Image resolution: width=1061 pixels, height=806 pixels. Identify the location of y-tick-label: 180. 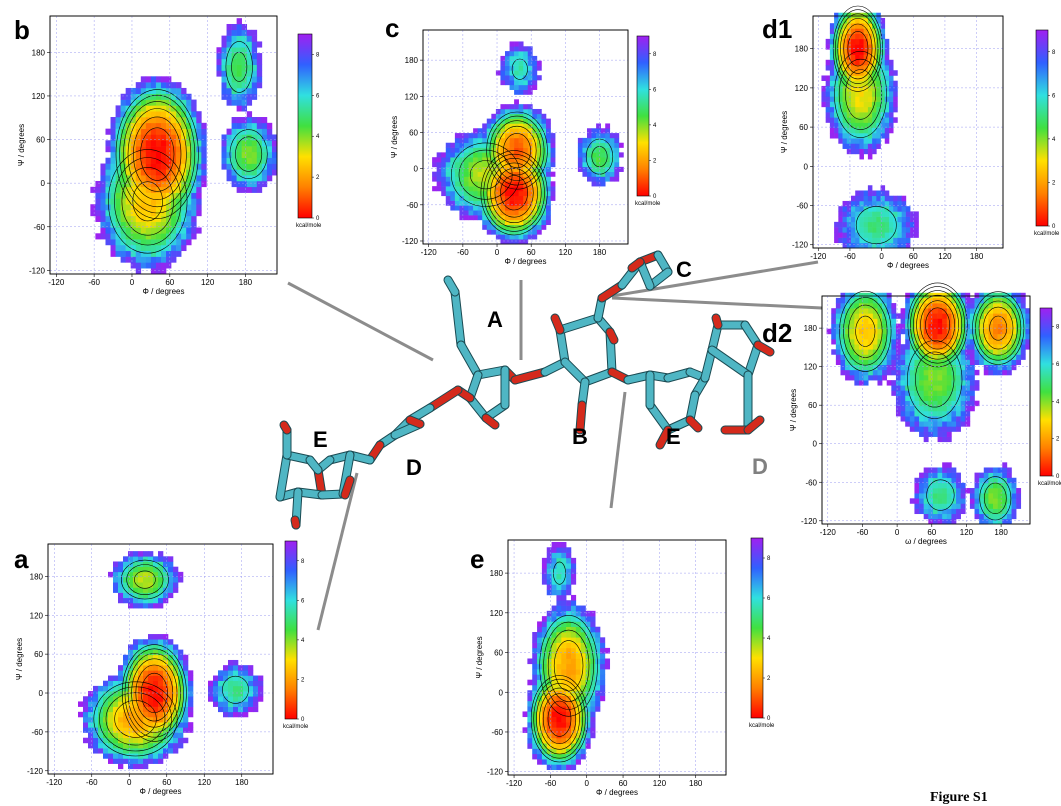
(802, 49).